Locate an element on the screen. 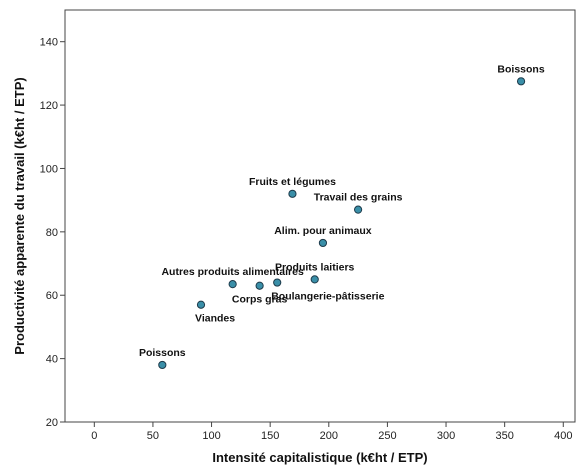 The width and height of the screenshot is (579, 468). data-label: Autres produits alimentaires is located at coordinates (232, 272).